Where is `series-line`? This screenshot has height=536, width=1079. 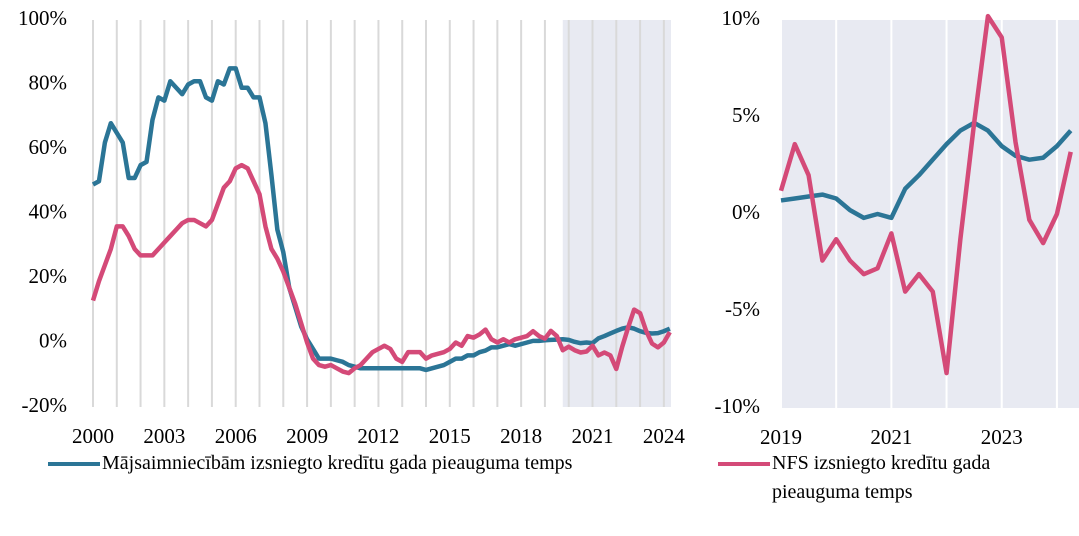
series-line is located at coordinates (926, 170).